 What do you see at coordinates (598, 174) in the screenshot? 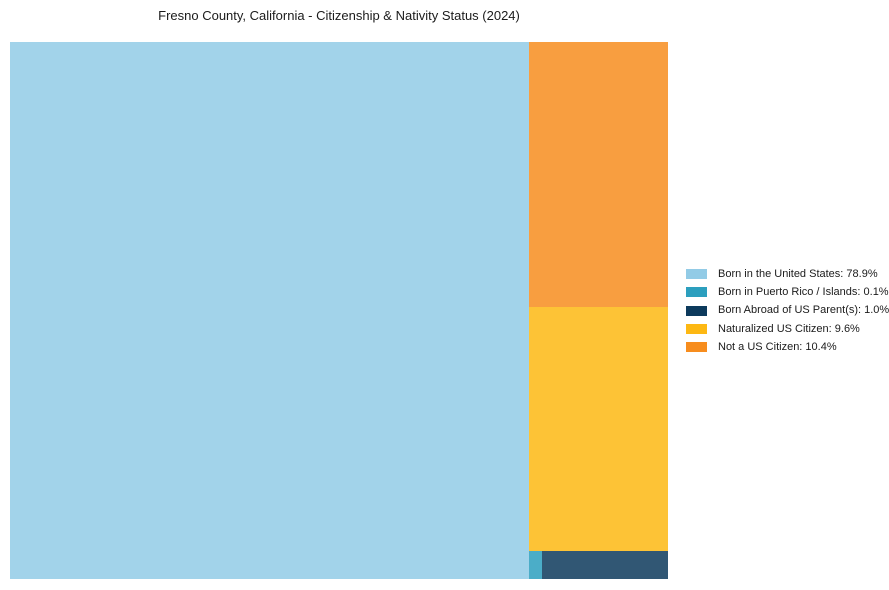
I see `treemap-rect-not-a-us-citizen` at bounding box center [598, 174].